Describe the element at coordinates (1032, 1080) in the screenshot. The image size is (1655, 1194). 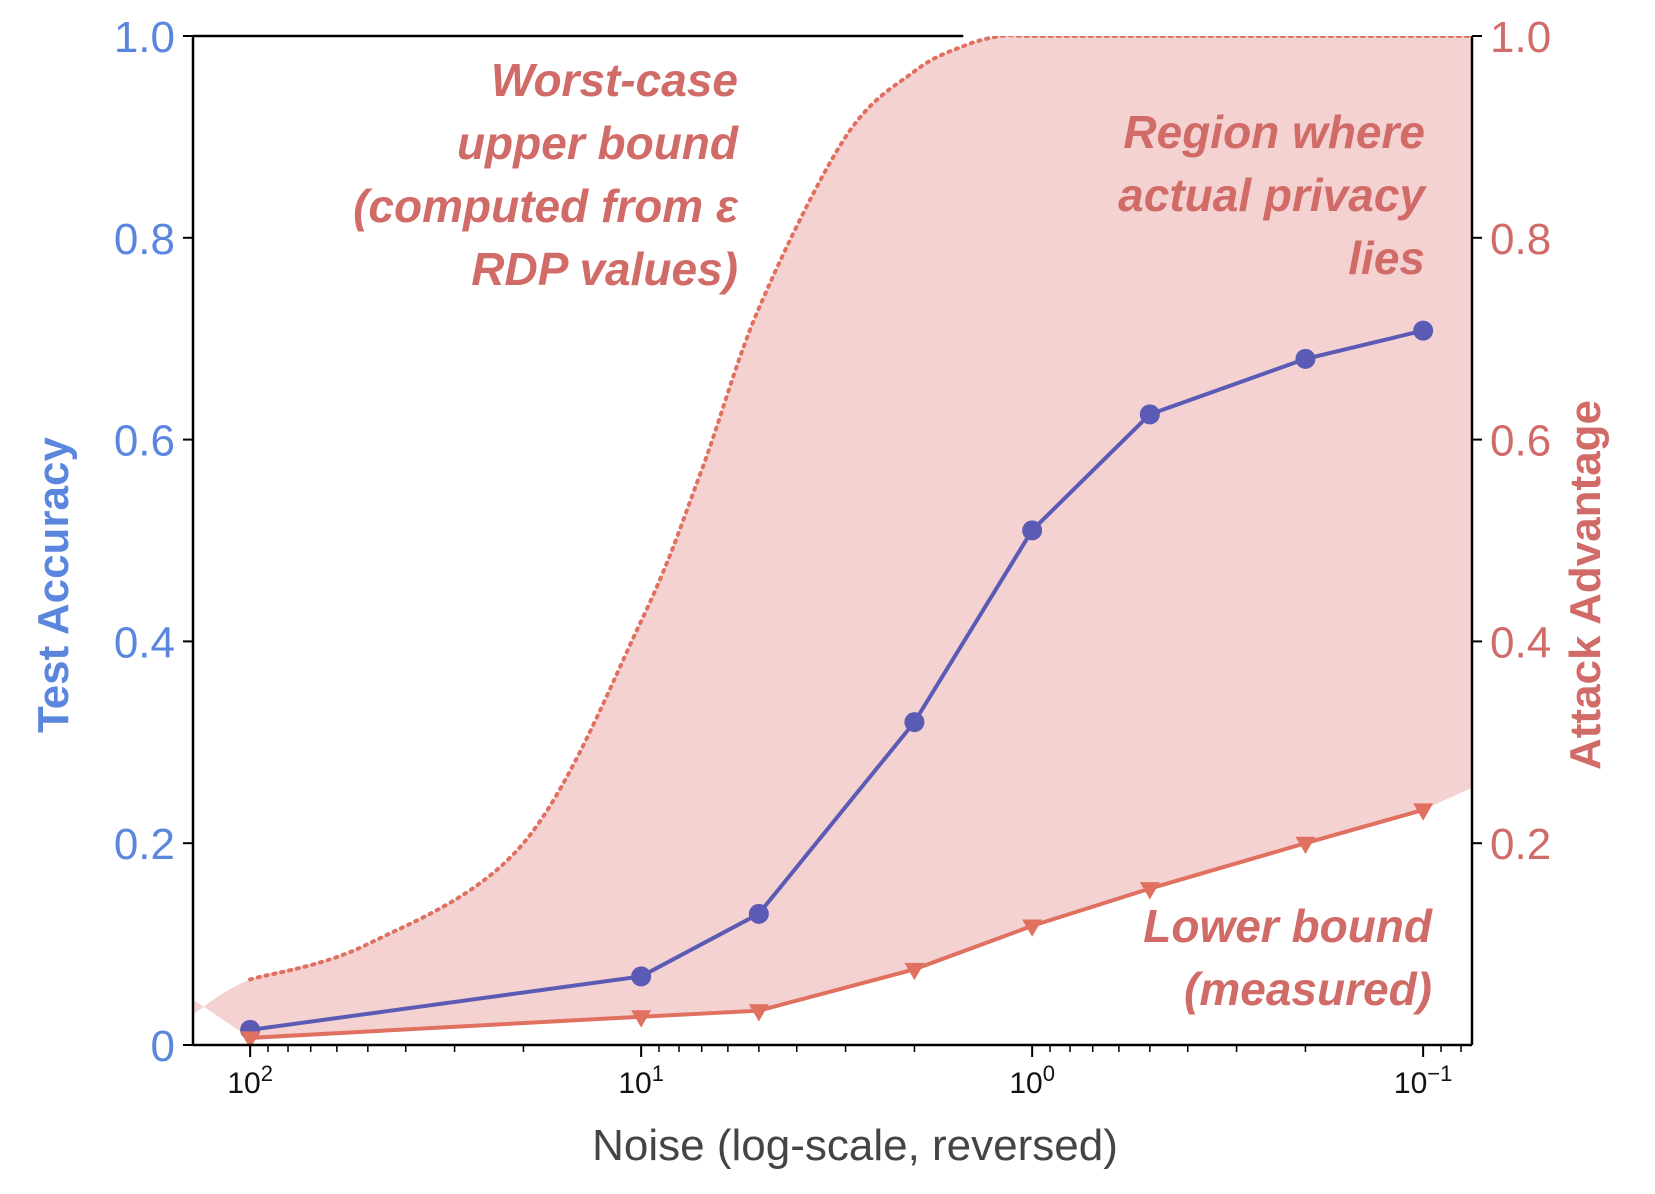
I see `x-tick-label-2: 10⁰` at that location.